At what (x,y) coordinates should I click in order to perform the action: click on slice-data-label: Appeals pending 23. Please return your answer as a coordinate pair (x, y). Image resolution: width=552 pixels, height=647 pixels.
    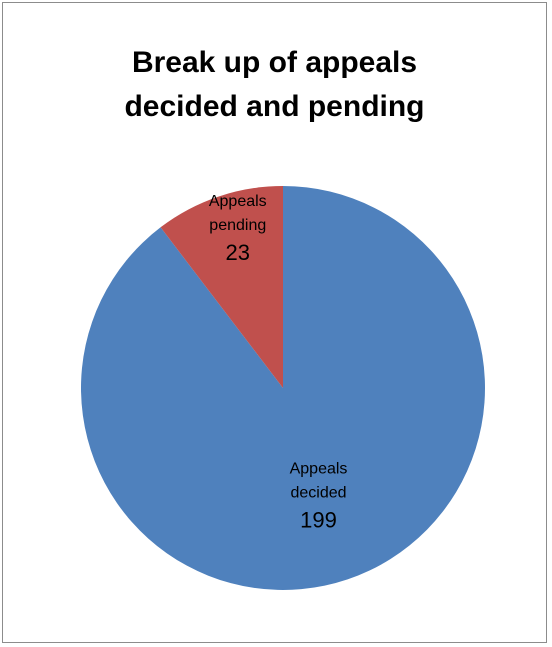
    Looking at the image, I should click on (238, 229).